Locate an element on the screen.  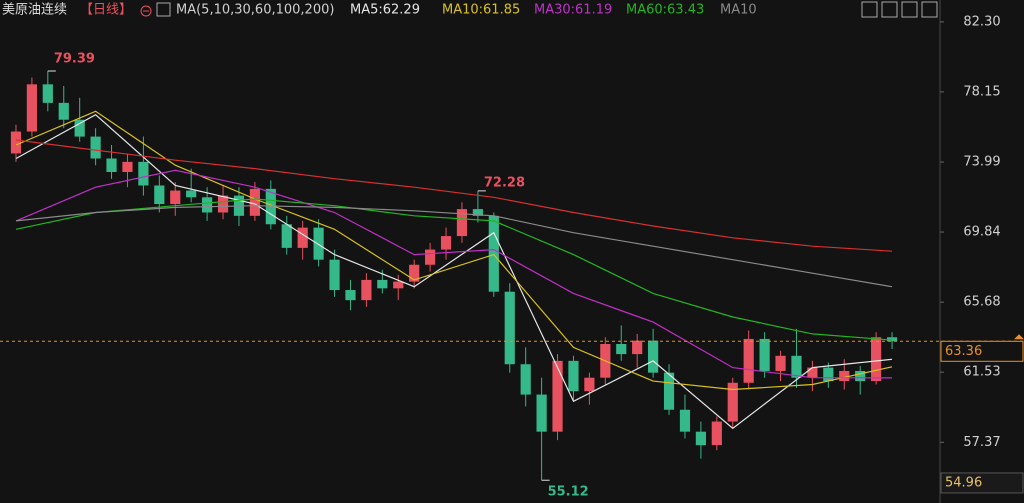
y-tick-label: 69.84 is located at coordinates (981, 232).